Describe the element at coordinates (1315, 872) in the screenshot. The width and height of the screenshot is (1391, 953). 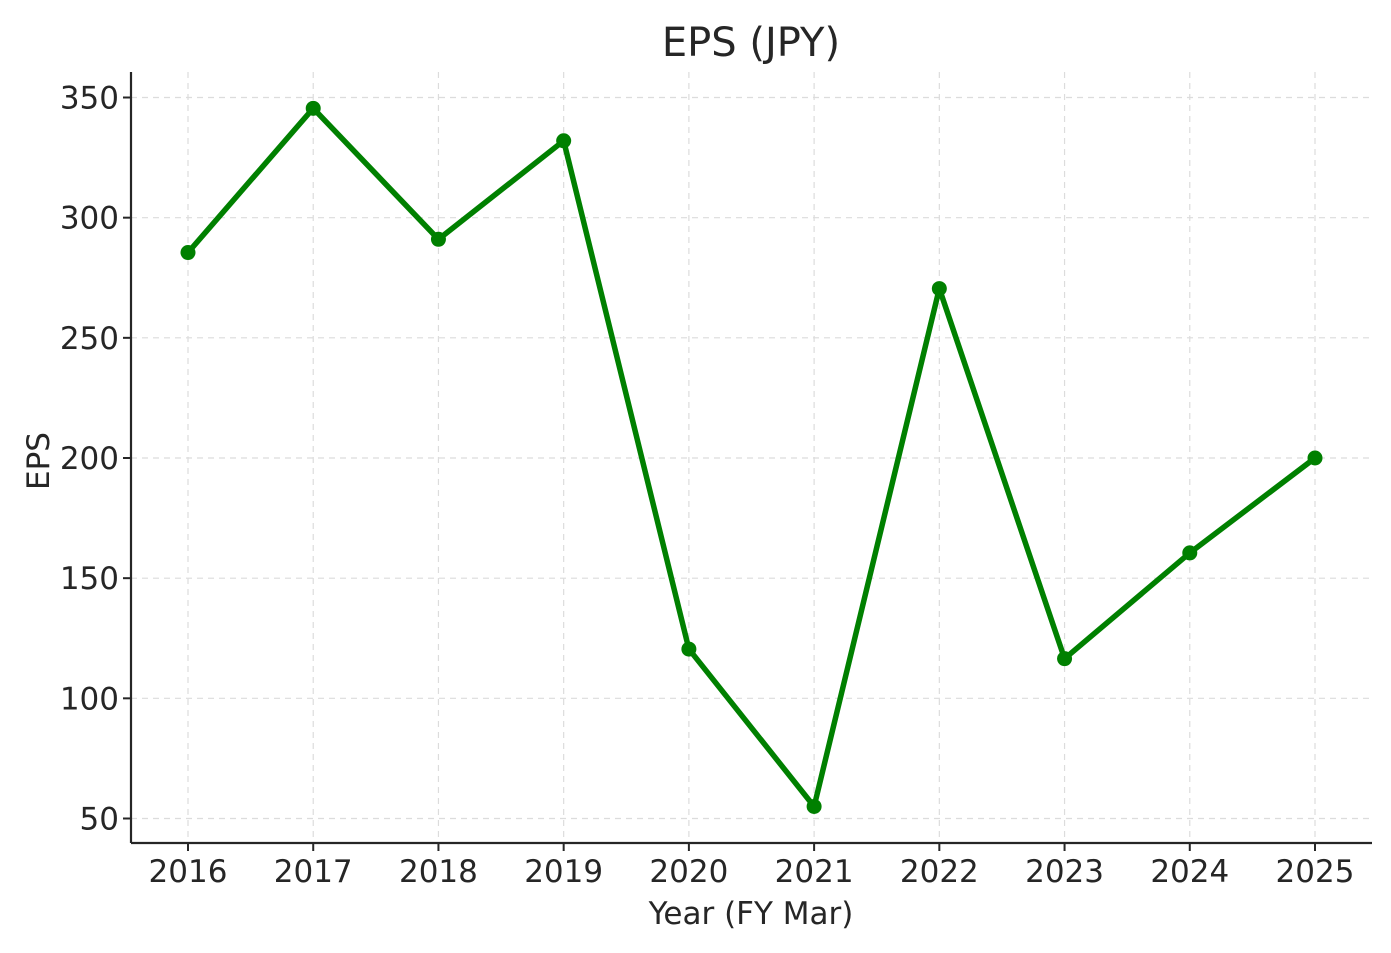
I see `x-tick-label: 2025` at that location.